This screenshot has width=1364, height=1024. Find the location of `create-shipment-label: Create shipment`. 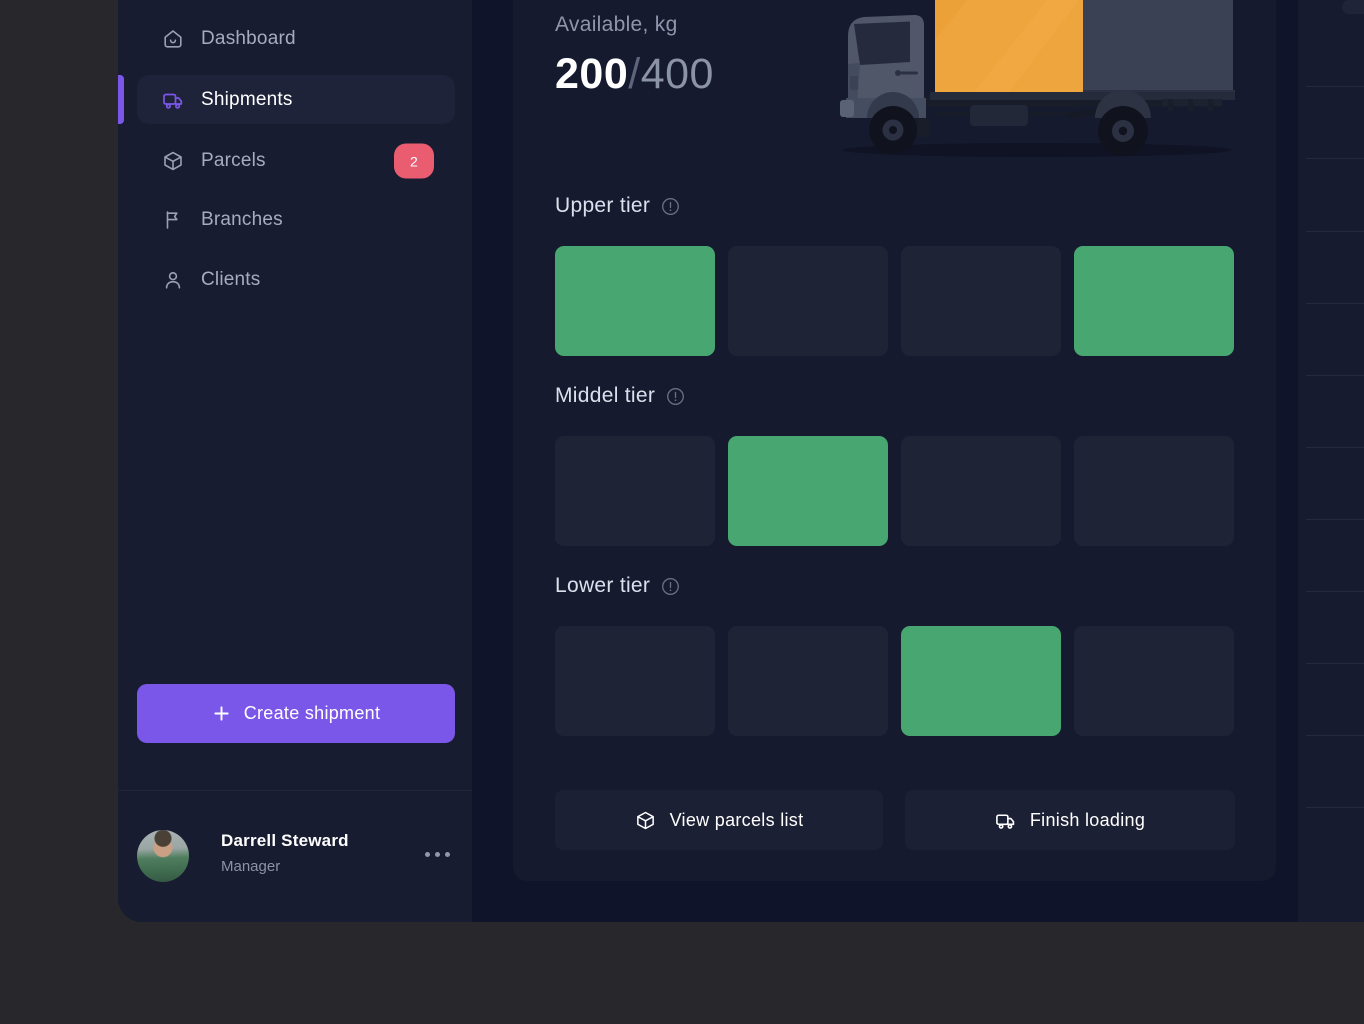

create-shipment-label: Create shipment is located at coordinates (312, 713).